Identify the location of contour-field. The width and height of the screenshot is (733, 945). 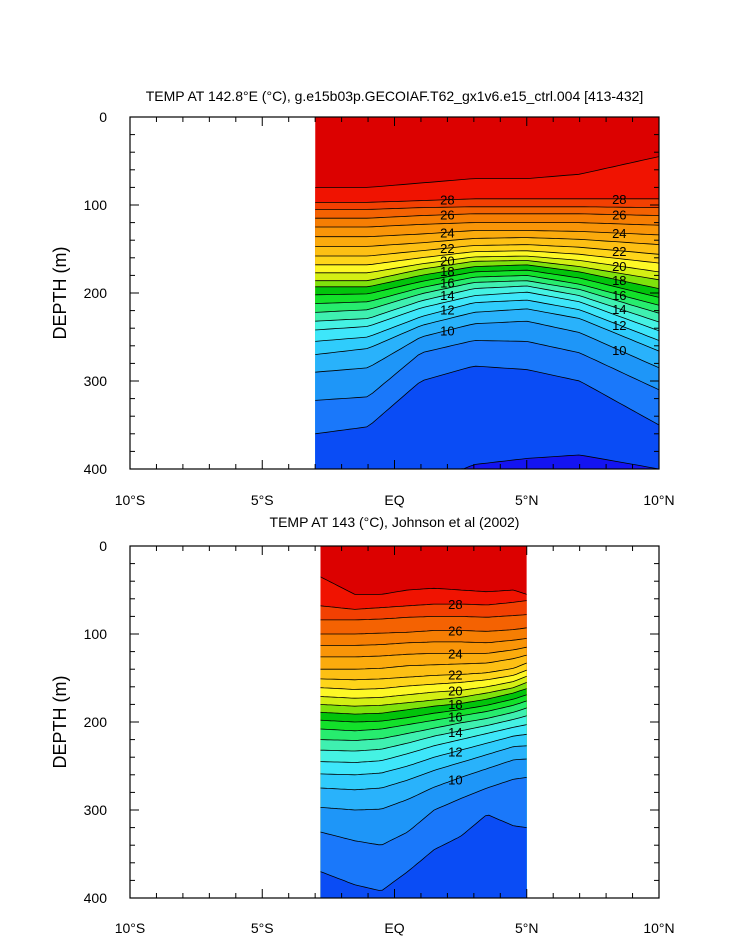
(423, 722).